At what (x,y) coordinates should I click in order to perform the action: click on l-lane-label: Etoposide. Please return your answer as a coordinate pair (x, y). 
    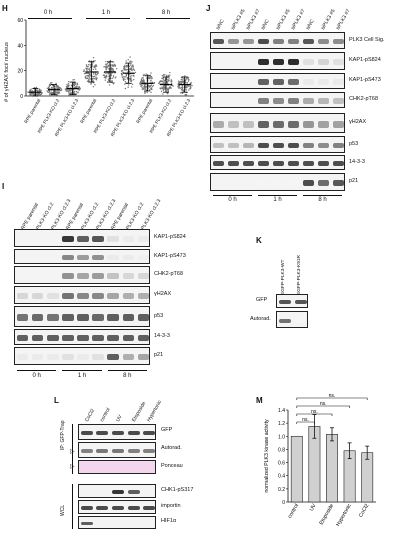
    Looking at the image, I should click on (138, 411).